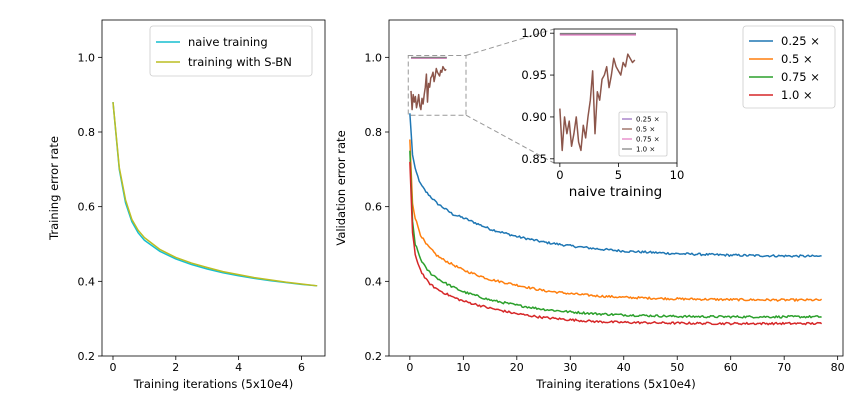  What do you see at coordinates (374, 132) in the screenshot?
I see `validation-error-chart-y-tick-label: 0.8` at bounding box center [374, 132].